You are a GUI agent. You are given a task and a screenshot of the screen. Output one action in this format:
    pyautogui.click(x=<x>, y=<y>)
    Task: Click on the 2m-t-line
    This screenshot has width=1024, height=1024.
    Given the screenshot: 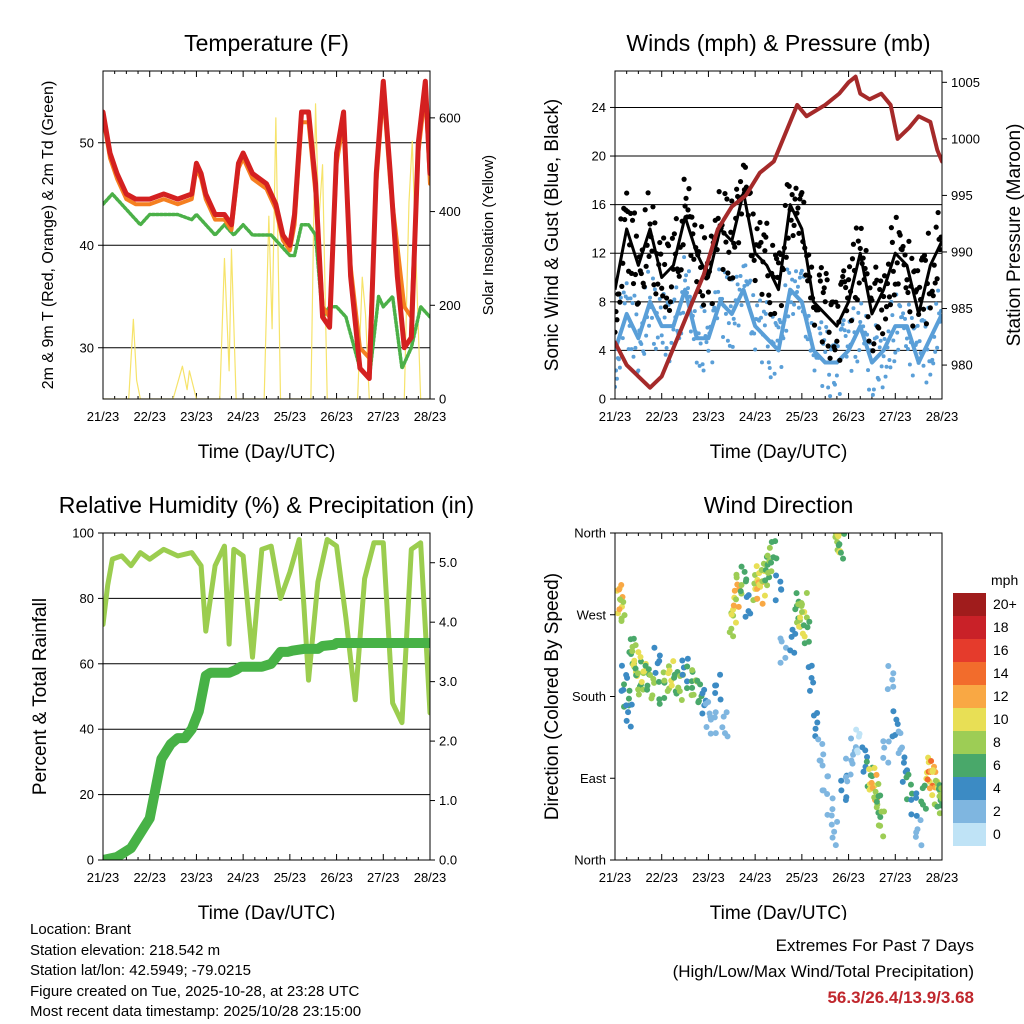 What is the action you would take?
    pyautogui.click(x=266, y=229)
    